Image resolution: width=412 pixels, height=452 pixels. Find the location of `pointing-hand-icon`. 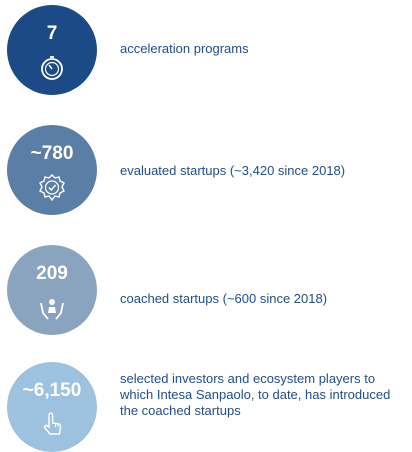

pointing-hand-icon is located at coordinates (52, 423).